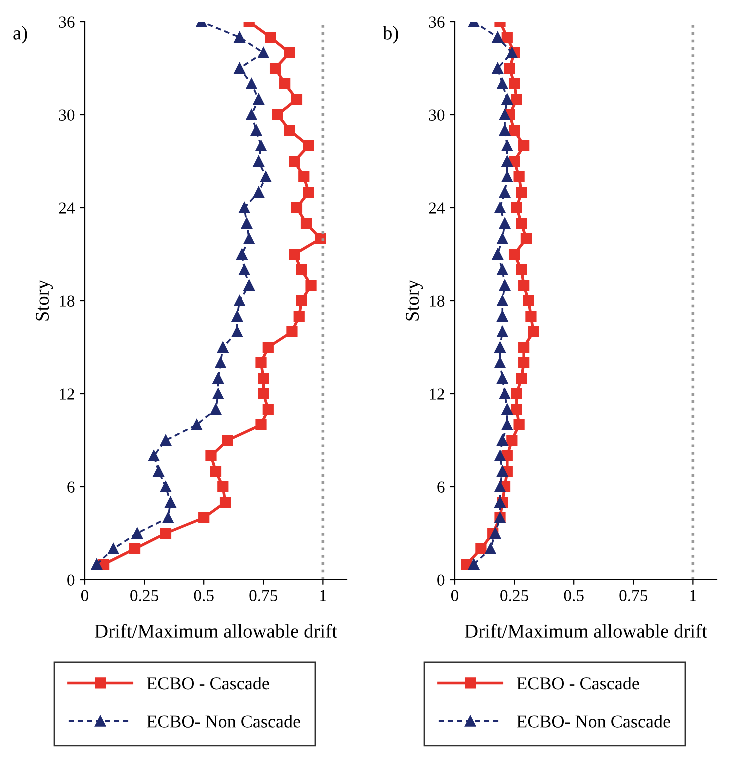  I want to click on y-tick-label: 12, so click(67, 394).